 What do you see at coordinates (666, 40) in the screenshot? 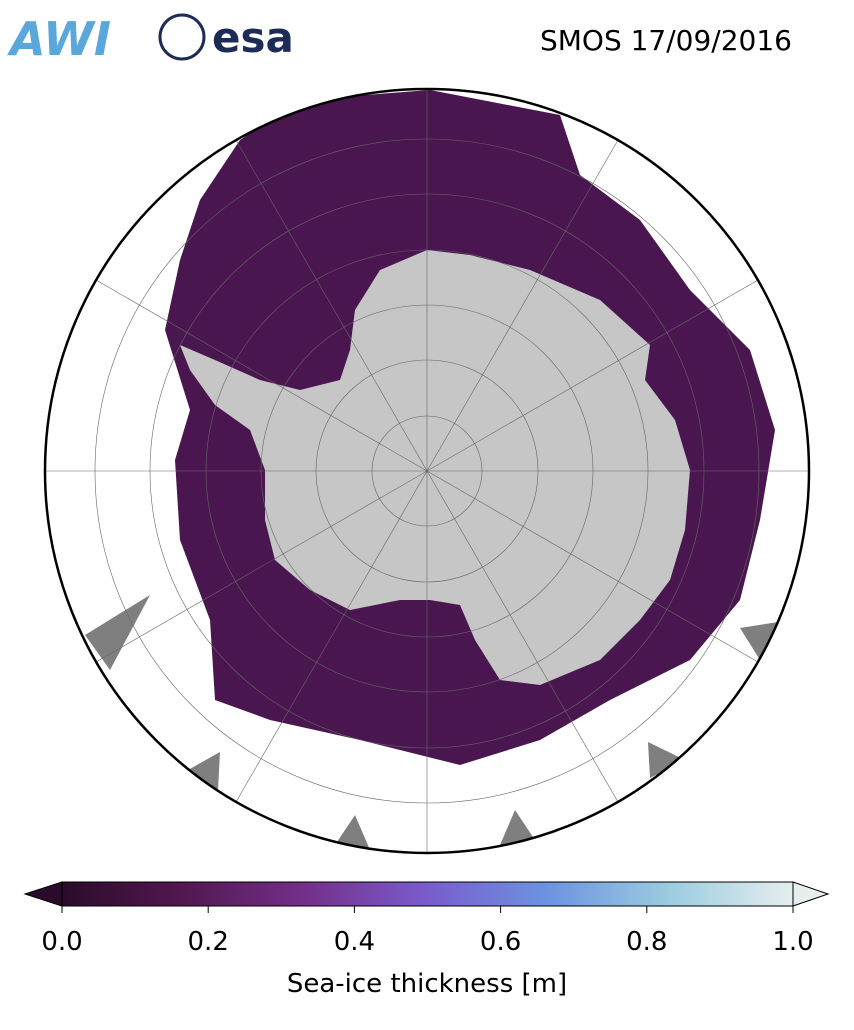
I see `title: SMOS 17/09/2016` at bounding box center [666, 40].